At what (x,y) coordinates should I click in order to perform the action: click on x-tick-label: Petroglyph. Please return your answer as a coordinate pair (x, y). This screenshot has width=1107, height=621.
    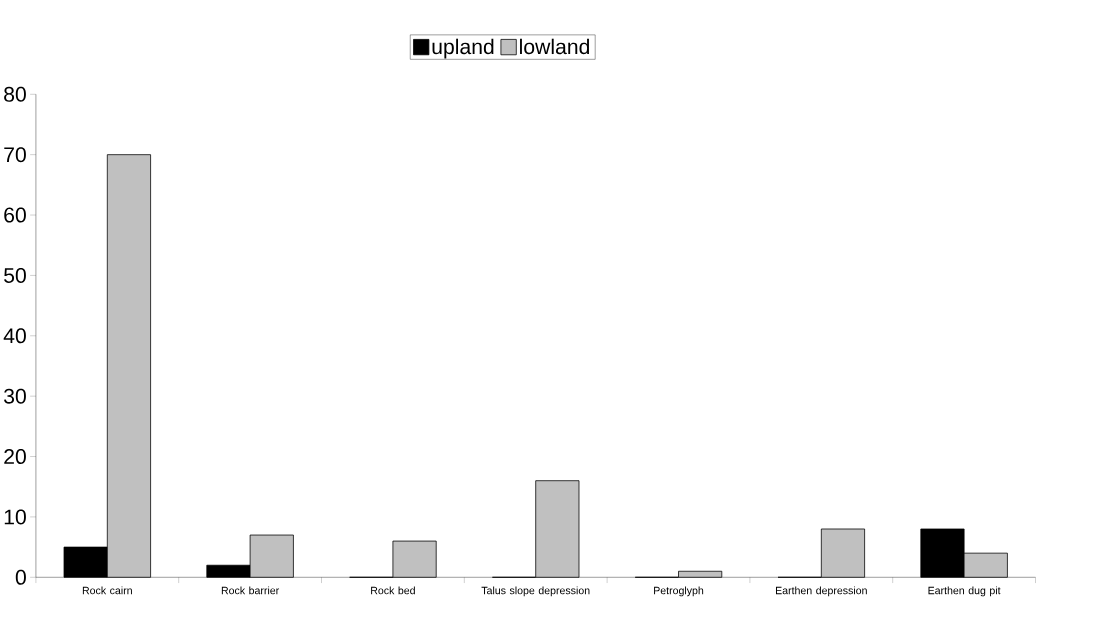
    Looking at the image, I should click on (679, 591).